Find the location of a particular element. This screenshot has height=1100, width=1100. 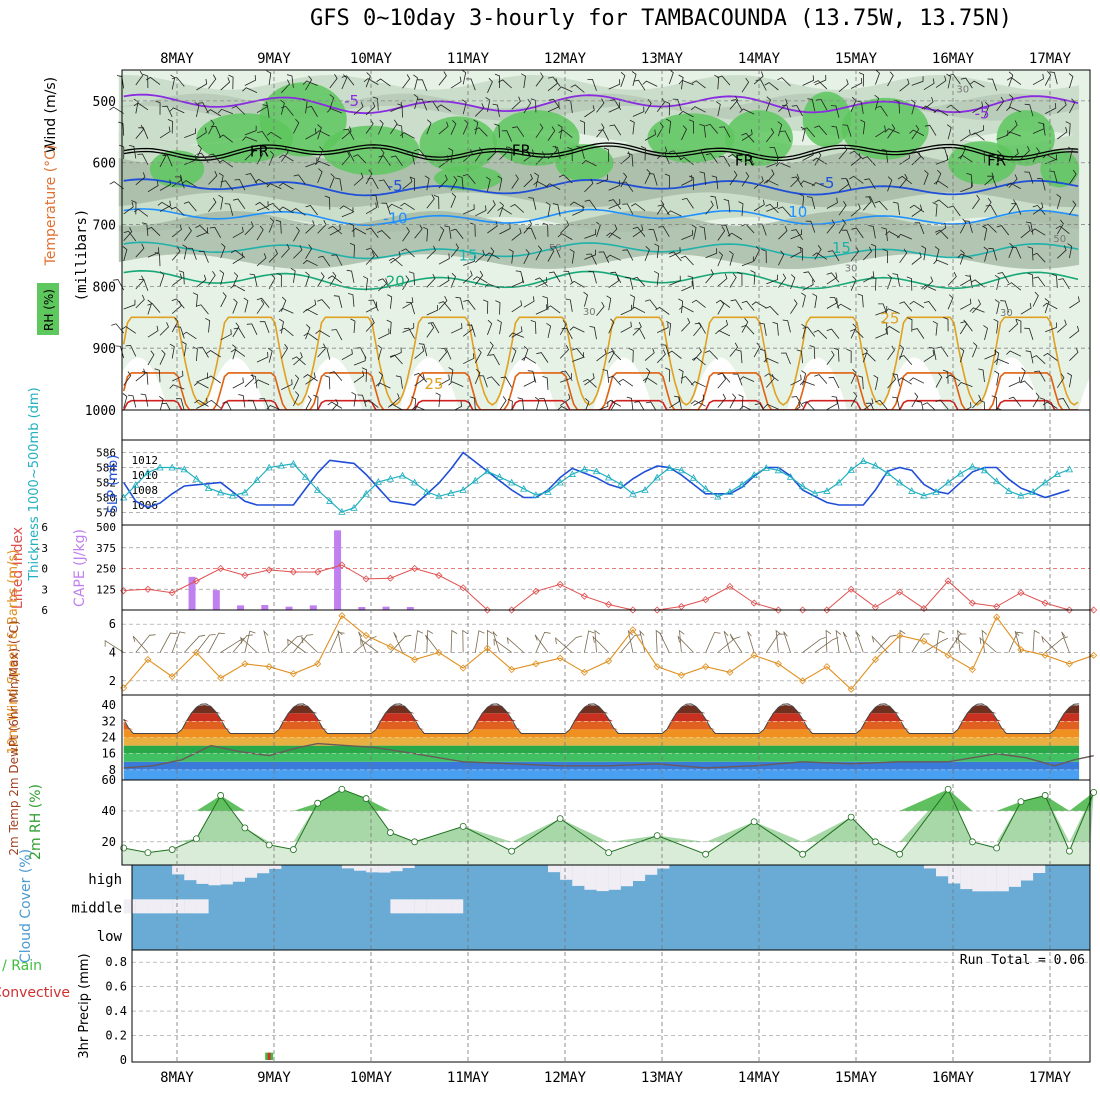

thickness-line is located at coordinates (596, 486).